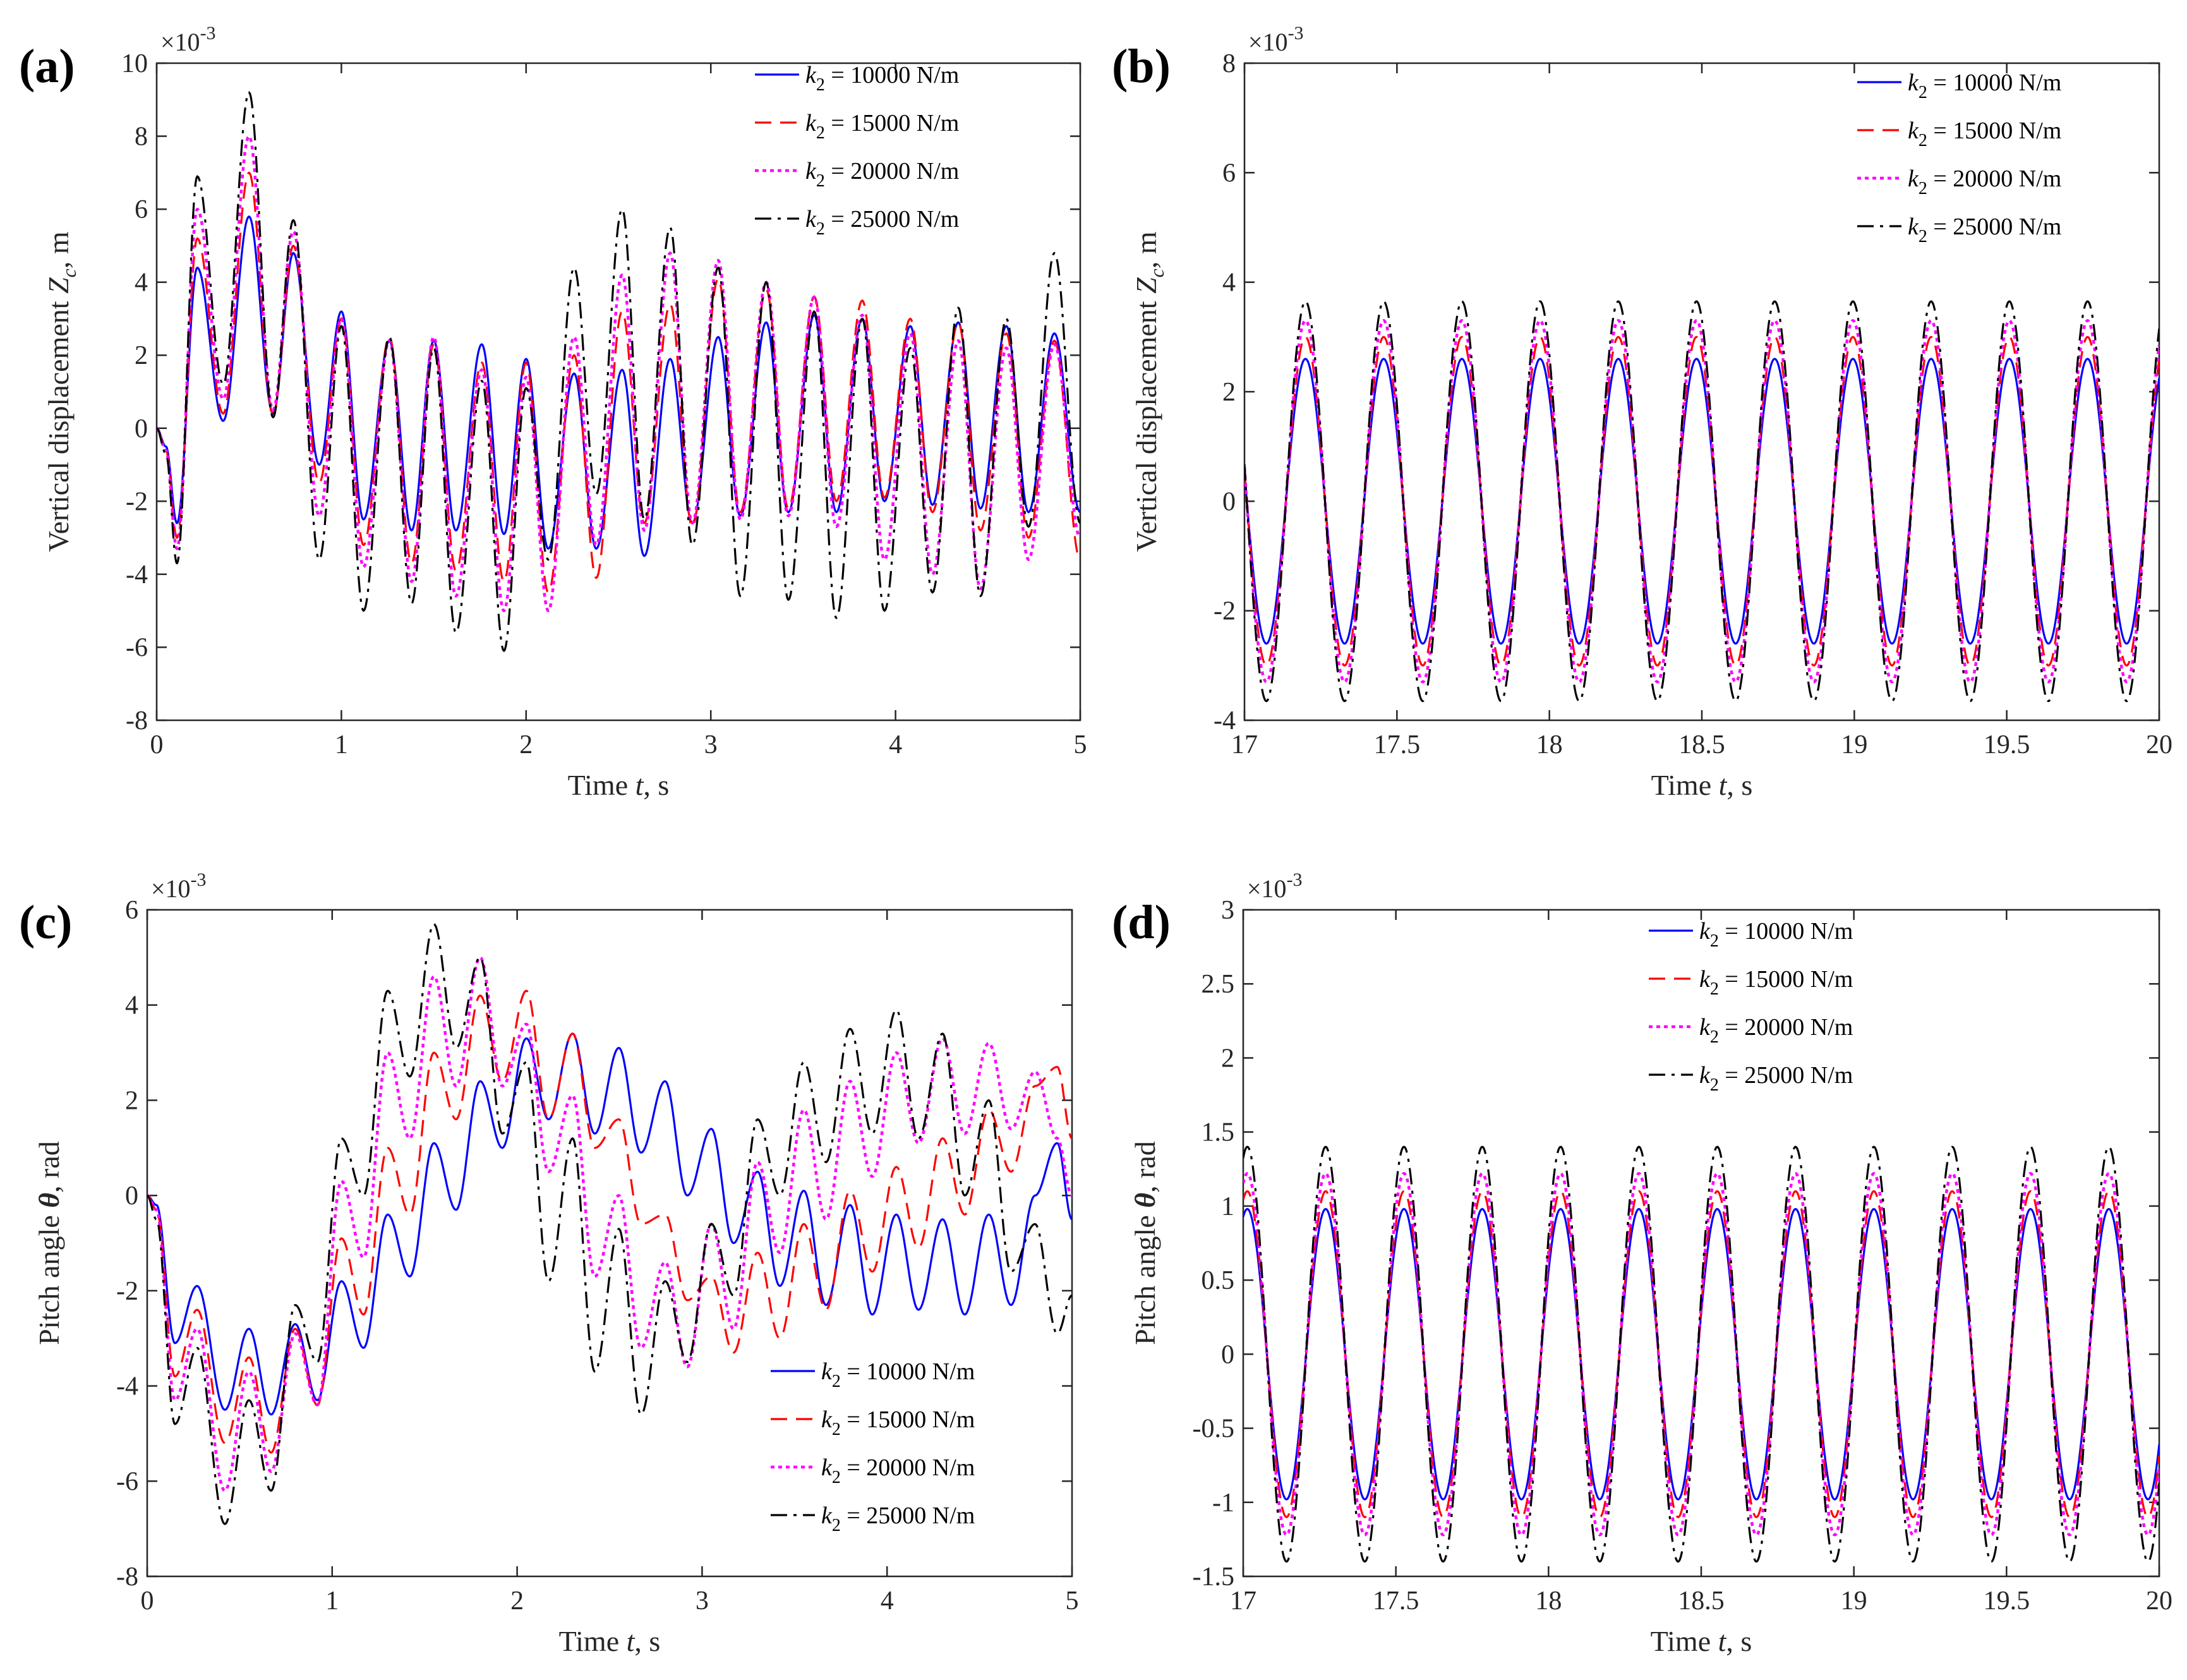  Describe the element at coordinates (1214, 1429) in the screenshot. I see `y-tick-label: -0.5` at that location.